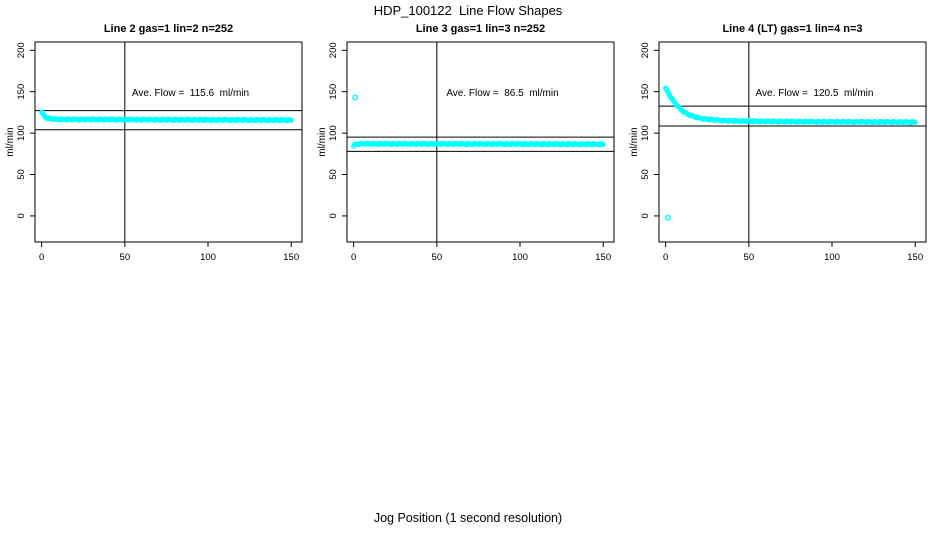  Describe the element at coordinates (468, 518) in the screenshot. I see `x-axis-label: Jog Position (1 second resolution)` at that location.